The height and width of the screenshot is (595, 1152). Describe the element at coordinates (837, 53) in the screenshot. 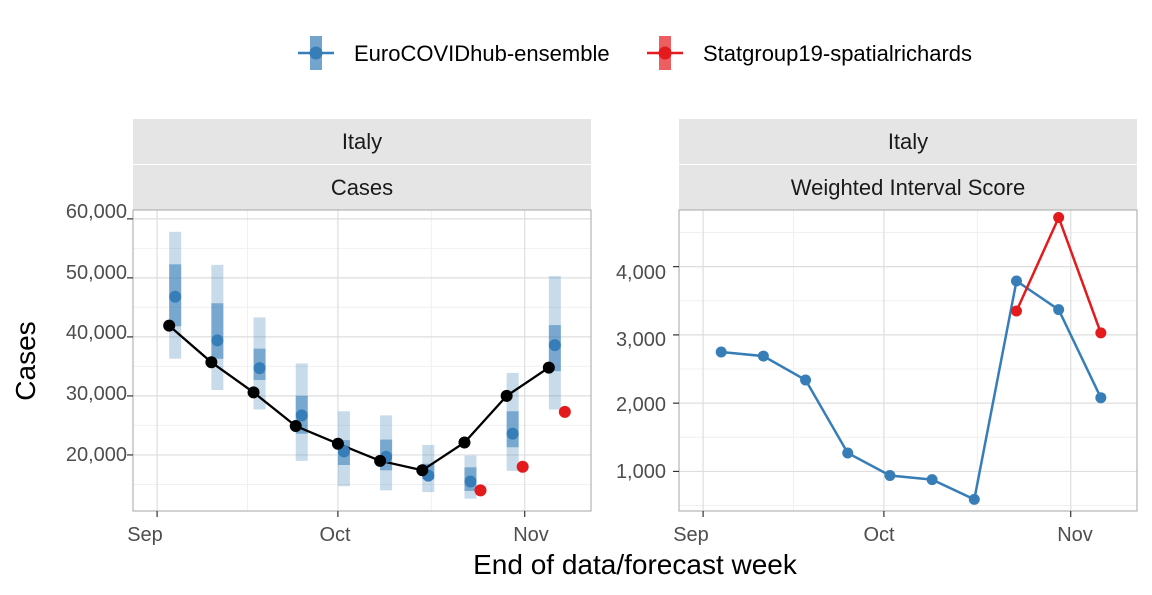

I see `legend-label-statgroup: Statgroup19-spatialrichards` at that location.